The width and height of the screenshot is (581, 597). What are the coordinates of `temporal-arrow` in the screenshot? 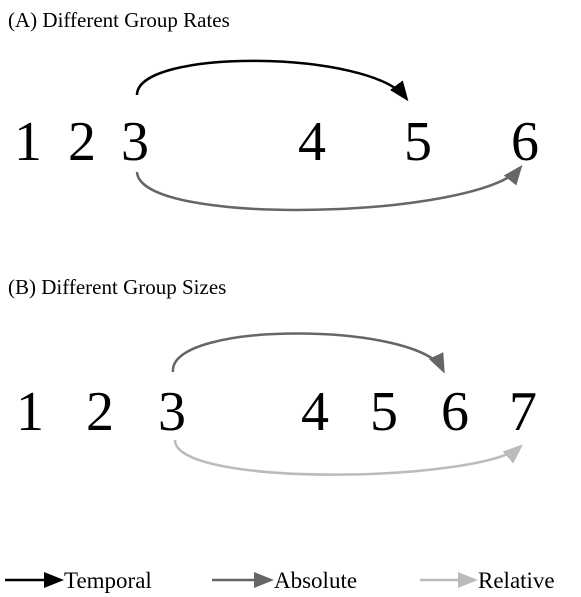 It's located at (272, 80).